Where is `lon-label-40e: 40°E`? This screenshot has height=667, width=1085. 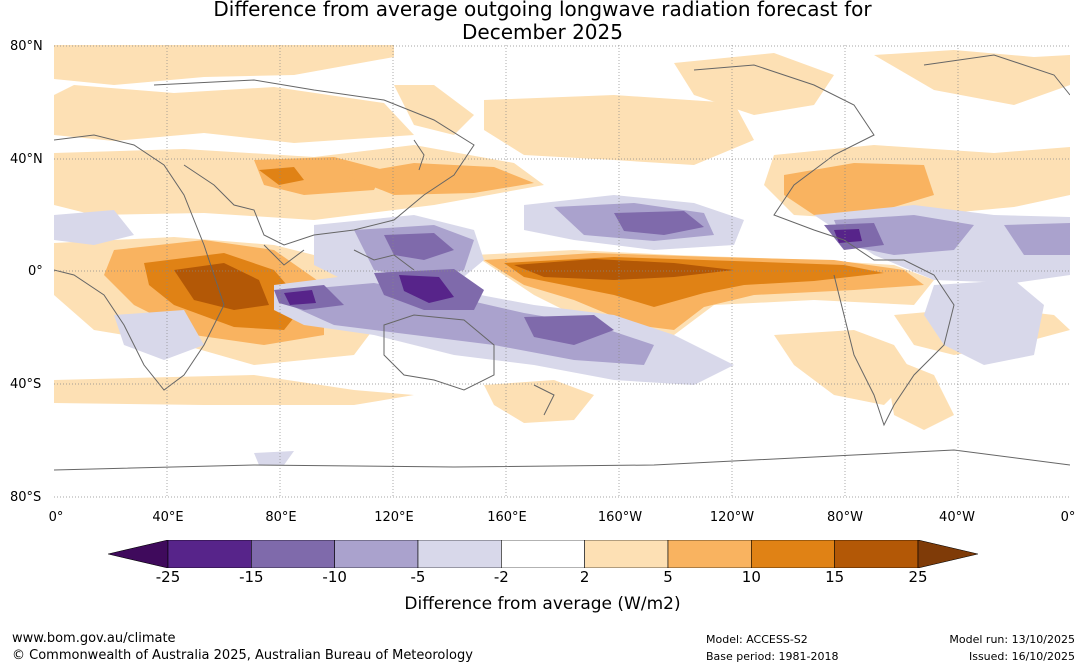 lon-label-40e: 40°E is located at coordinates (168, 517).